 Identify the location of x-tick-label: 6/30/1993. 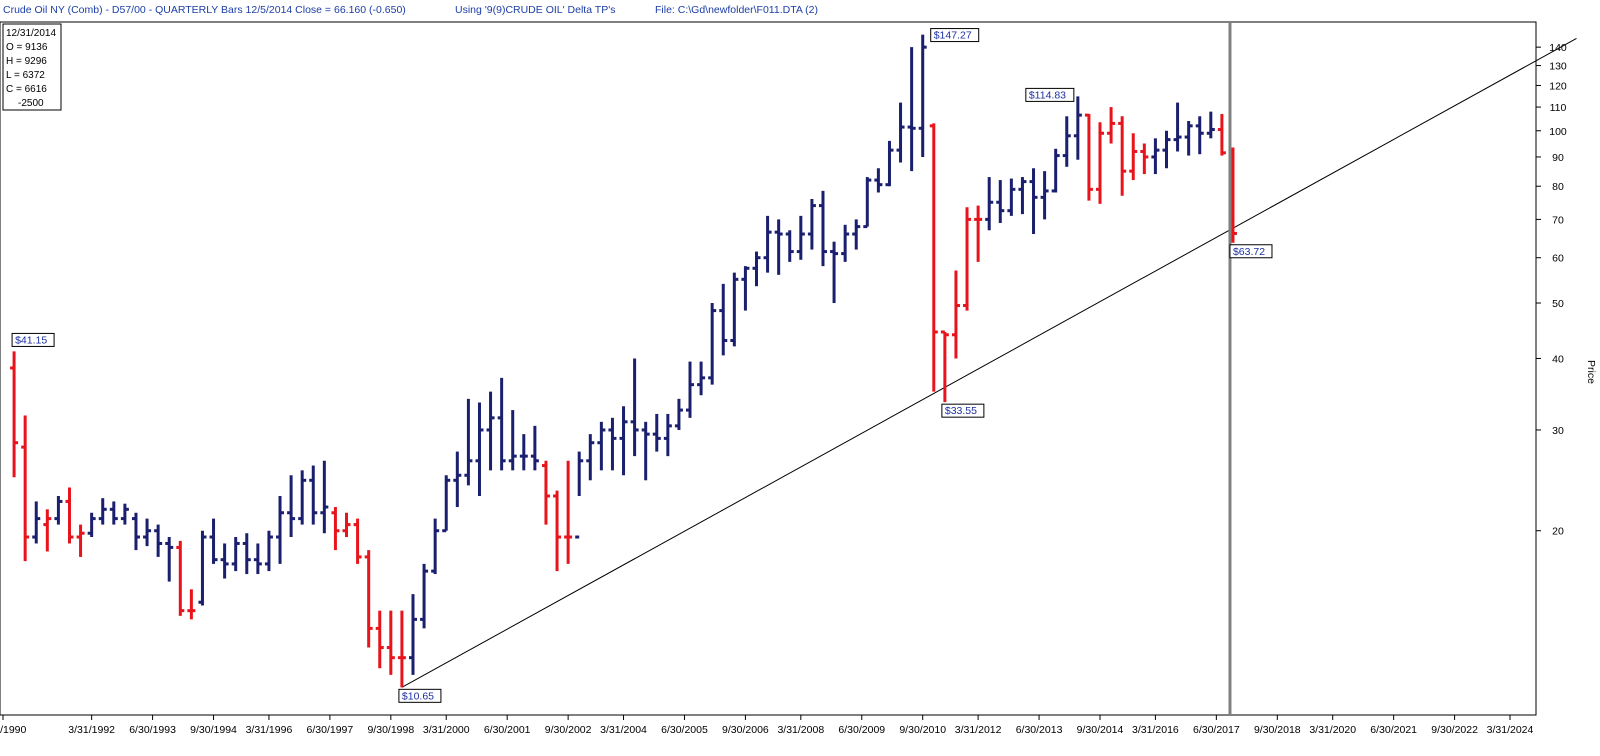
(152, 730).